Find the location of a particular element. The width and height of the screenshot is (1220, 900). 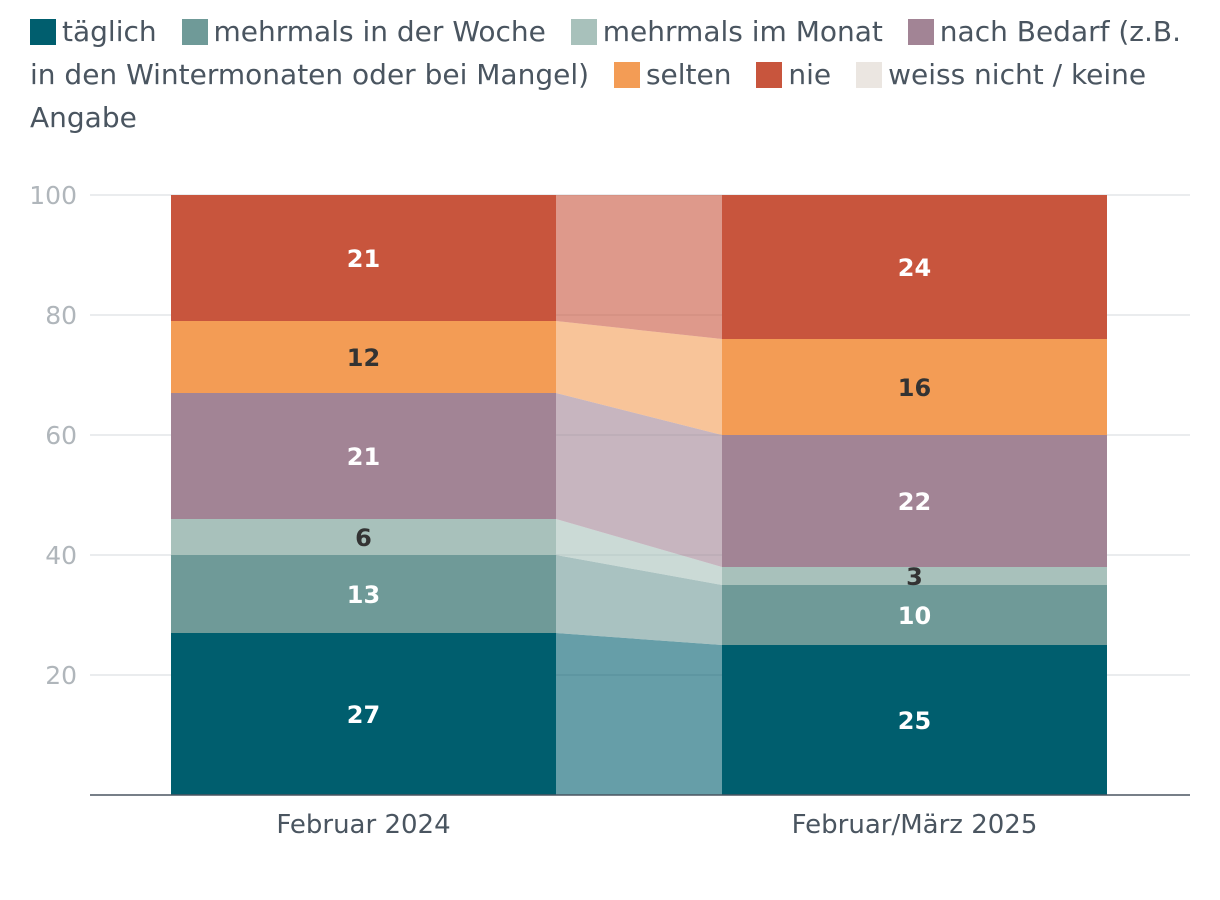

y-tick-label: 100 is located at coordinates (53, 195).